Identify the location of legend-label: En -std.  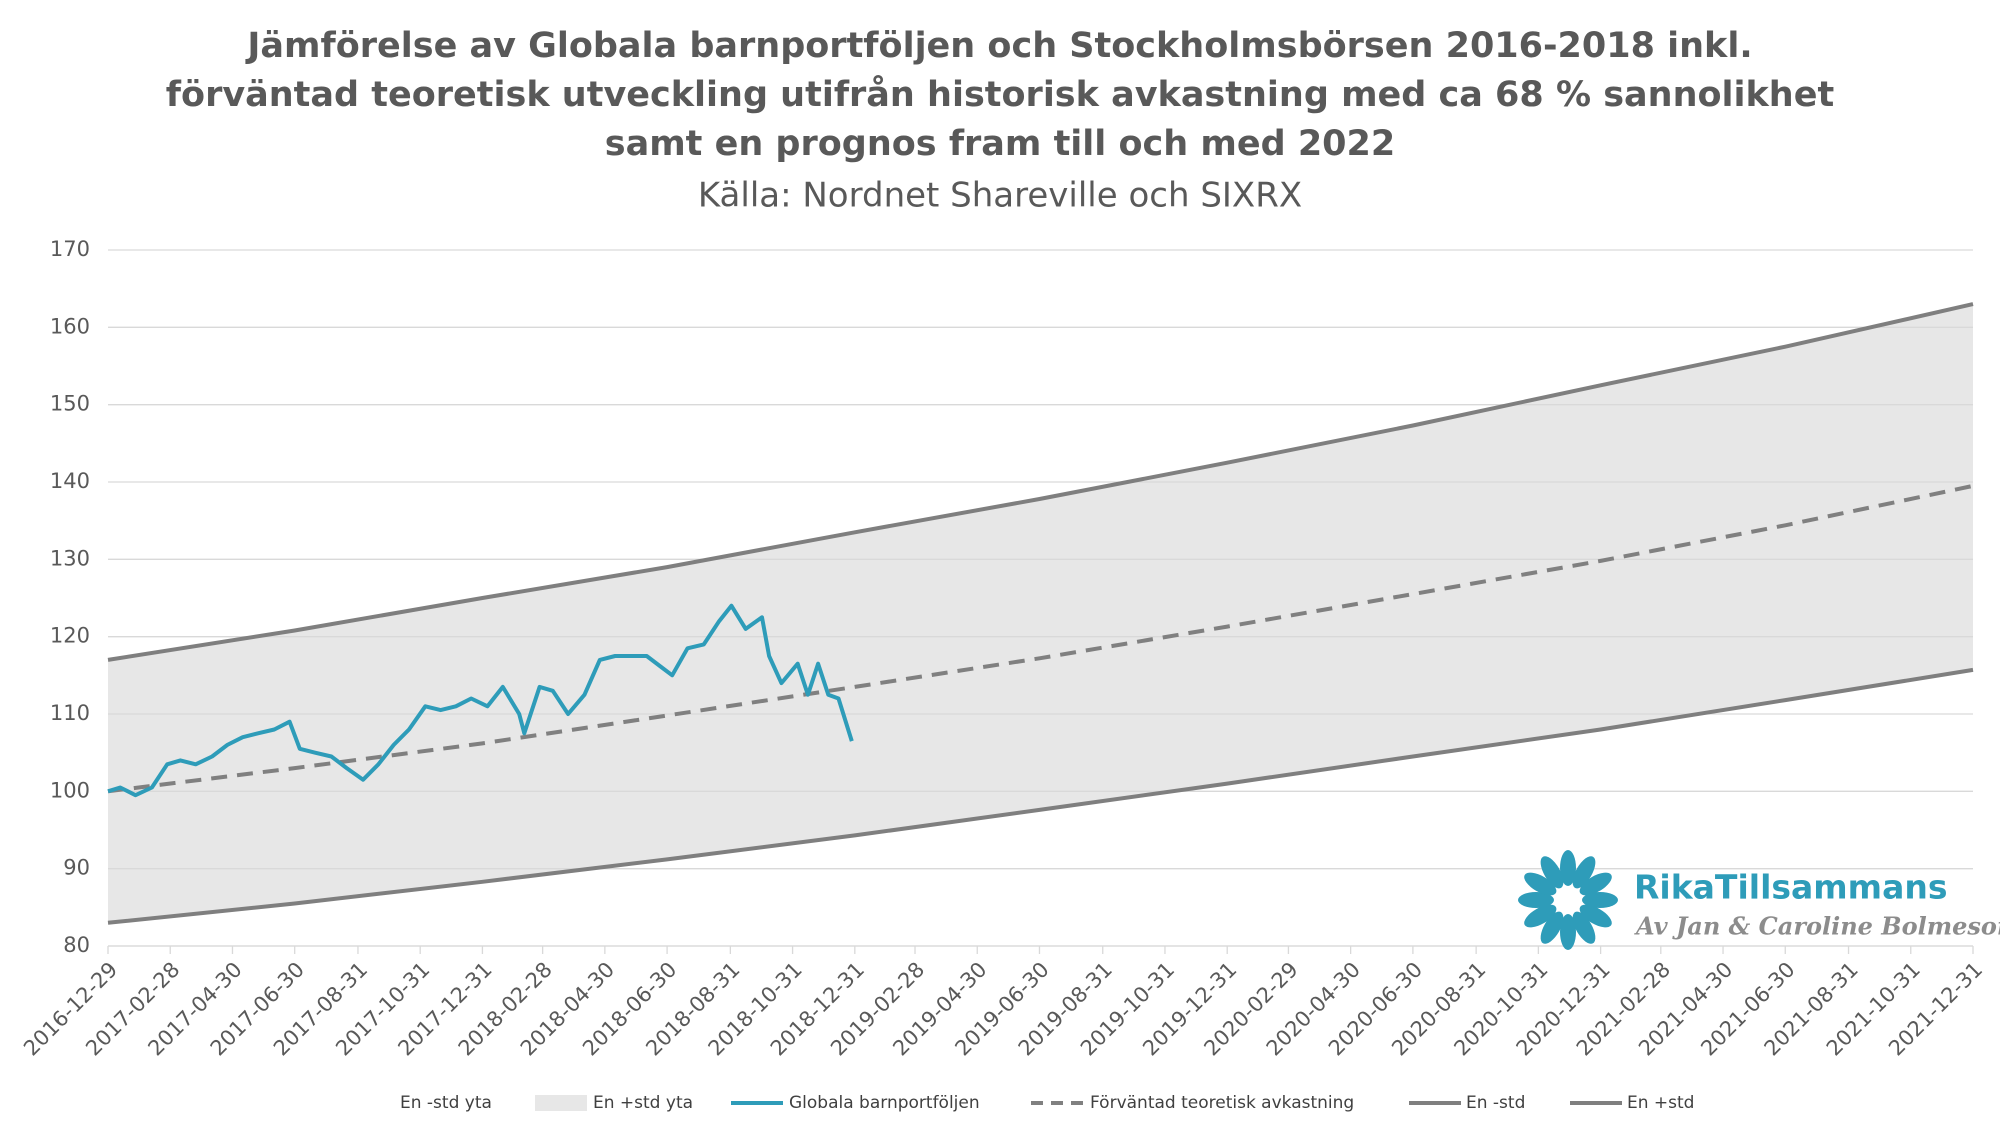
(1495, 1103).